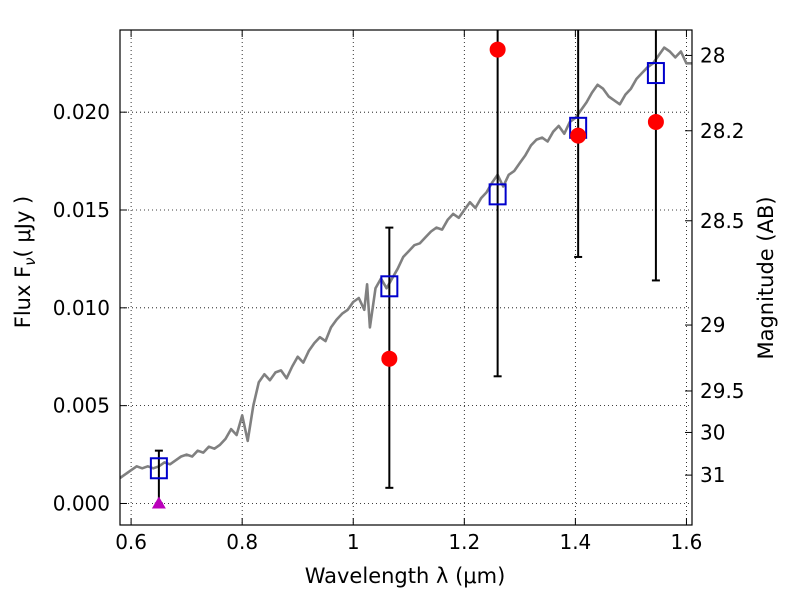 This screenshot has width=800, height=600. What do you see at coordinates (81, 308) in the screenshot?
I see `y-tick-label: 0.010` at bounding box center [81, 308].